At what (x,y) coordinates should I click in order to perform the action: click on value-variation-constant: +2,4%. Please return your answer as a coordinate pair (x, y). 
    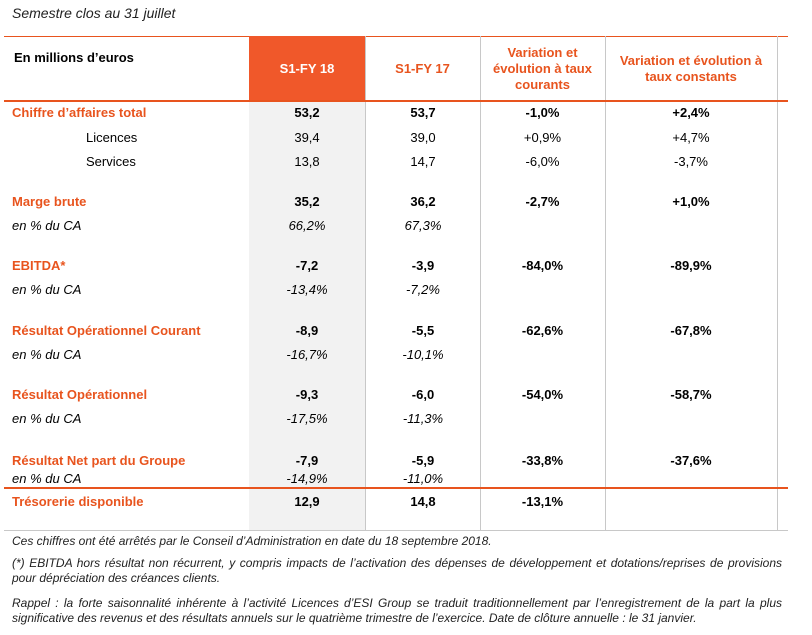
    Looking at the image, I should click on (691, 112).